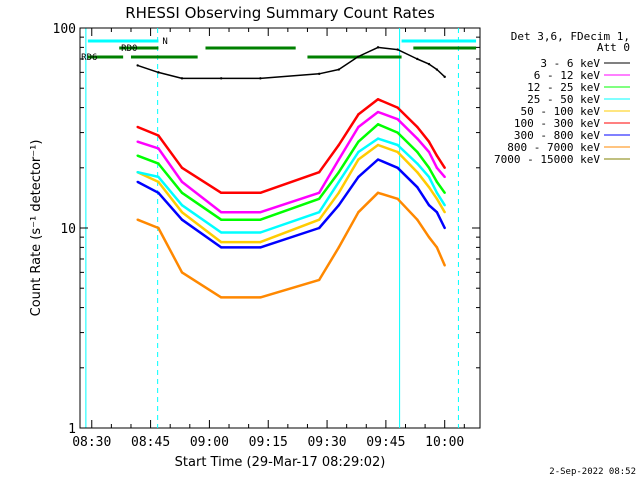 The width and height of the screenshot is (640, 480). What do you see at coordinates (280, 462) in the screenshot?
I see `x-axis-label: Start Time (29-Mar-17 08:29:02)` at bounding box center [280, 462].